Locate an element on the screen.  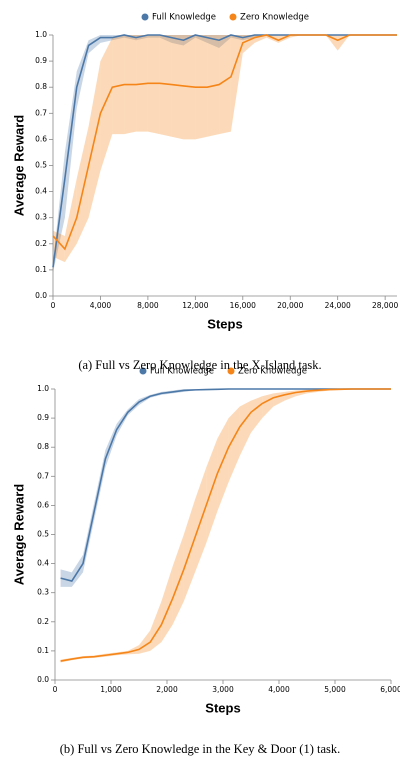
x-tick-label: 2,000 is located at coordinates (167, 689).